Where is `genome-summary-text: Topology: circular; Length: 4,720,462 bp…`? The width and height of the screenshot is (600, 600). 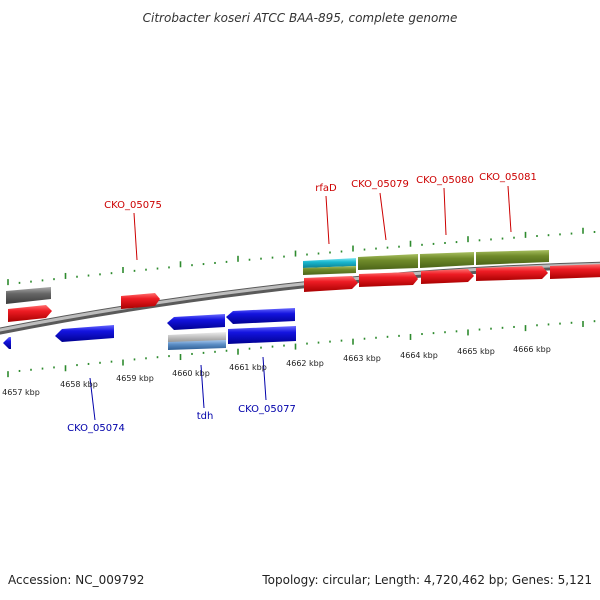
genome-summary-text: Topology: circular; Length: 4,720,462 bp… is located at coordinates (427, 580).